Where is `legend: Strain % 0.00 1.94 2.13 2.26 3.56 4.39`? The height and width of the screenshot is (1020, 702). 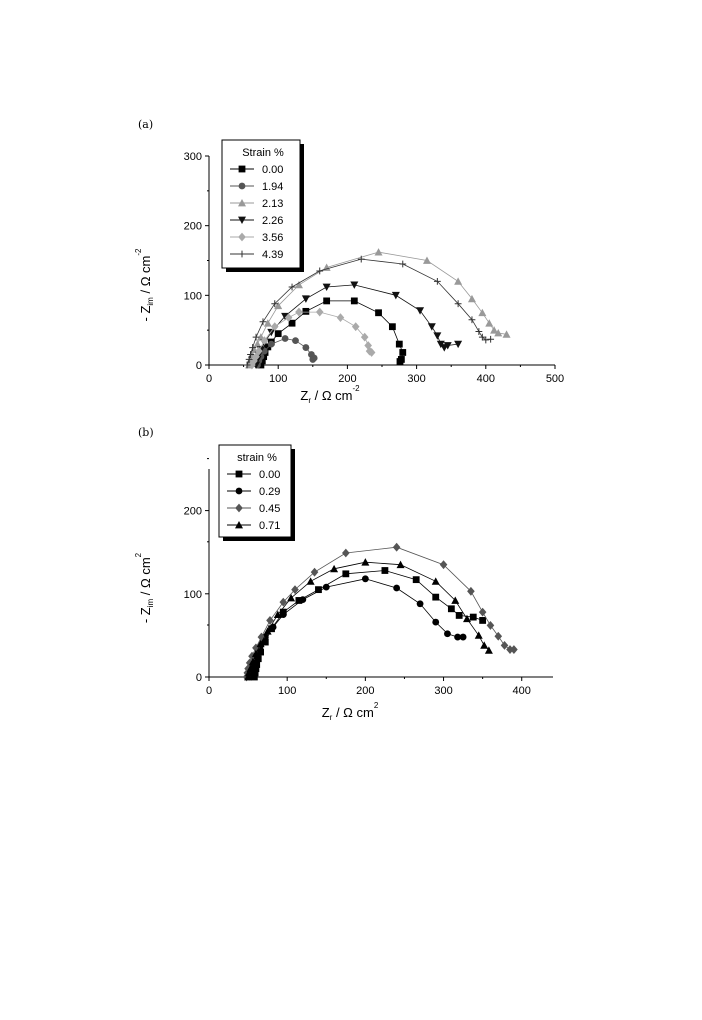
legend: Strain % 0.00 1.94 2.13 2.26 3.56 4.39 is located at coordinates (262, 205).